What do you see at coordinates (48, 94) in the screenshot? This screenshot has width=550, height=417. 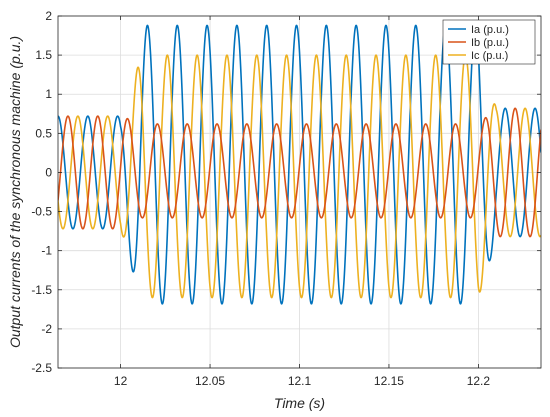 I see `y-tick-label: 1` at bounding box center [48, 94].